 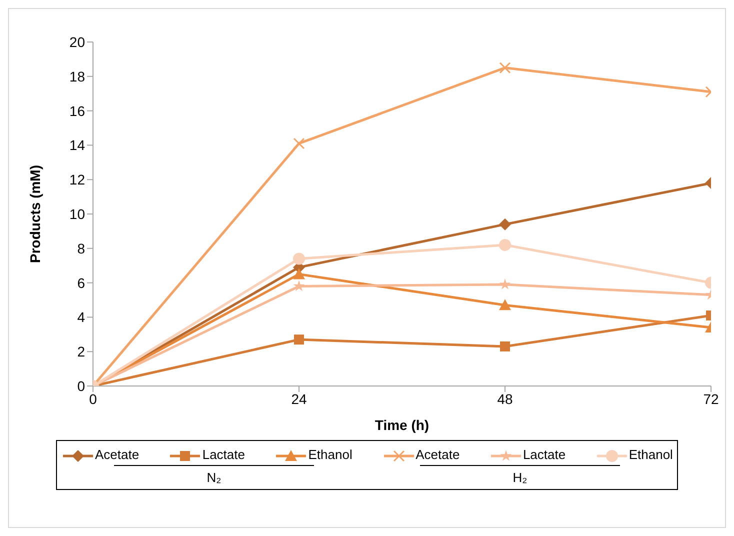 What do you see at coordinates (402, 425) in the screenshot?
I see `x-axis-title: Time (h)` at bounding box center [402, 425].